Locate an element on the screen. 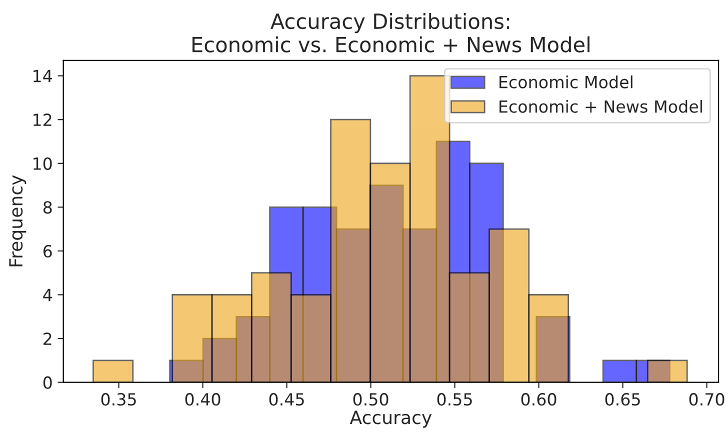 The width and height of the screenshot is (728, 432). y-tick-label: 4 is located at coordinates (47, 295).